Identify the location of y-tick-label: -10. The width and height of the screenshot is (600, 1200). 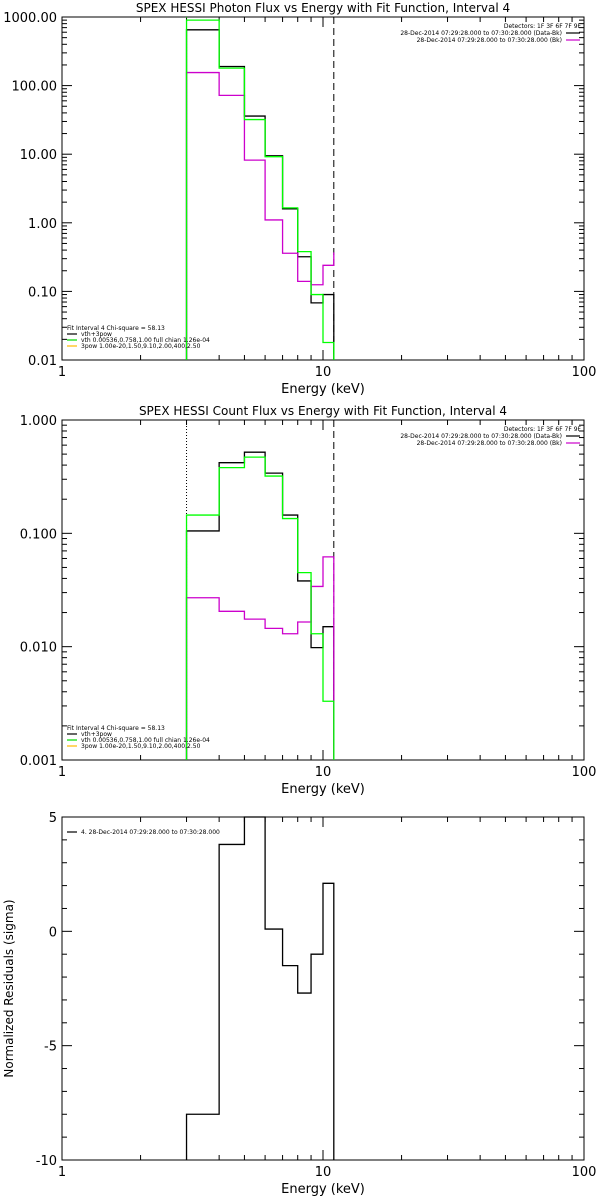
(46, 1161).